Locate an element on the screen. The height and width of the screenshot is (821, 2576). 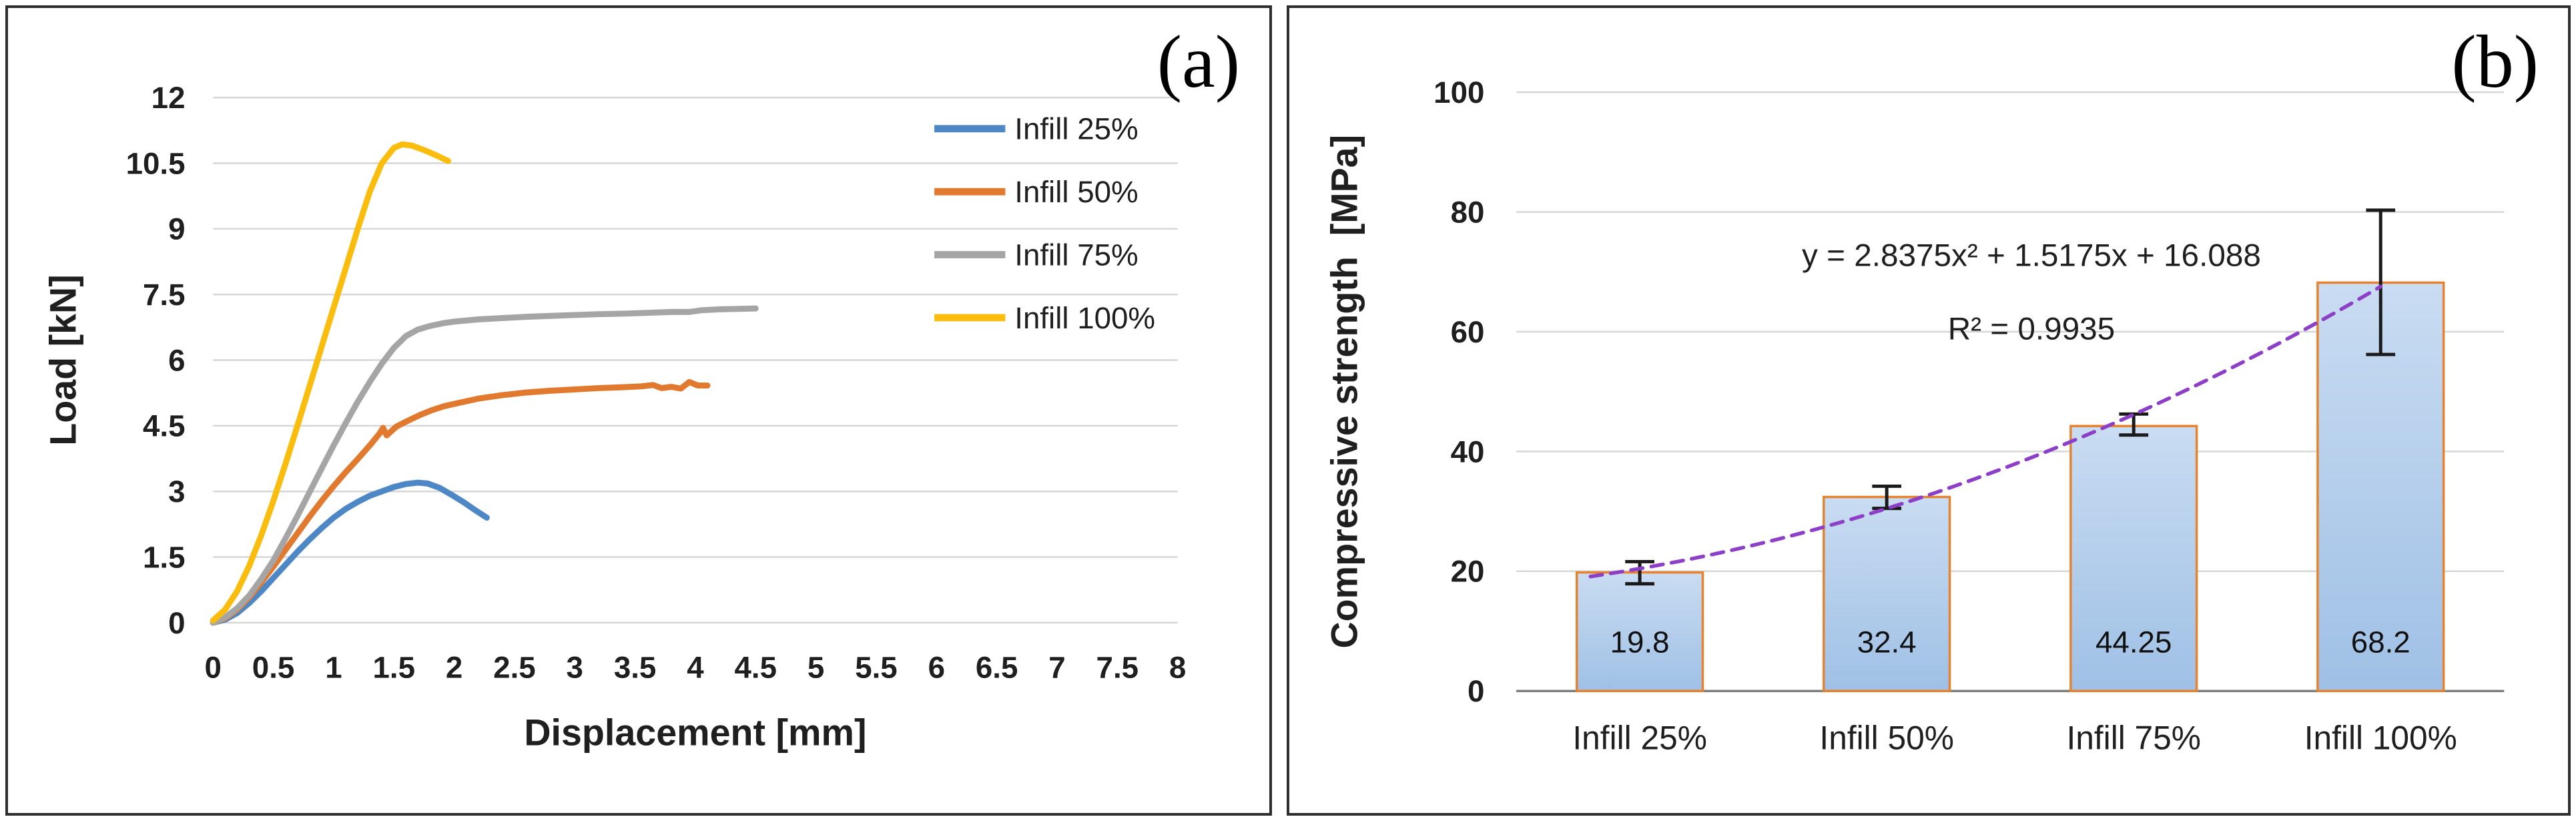
svg-text: Displacement [mm] is located at coordinates (695, 733).